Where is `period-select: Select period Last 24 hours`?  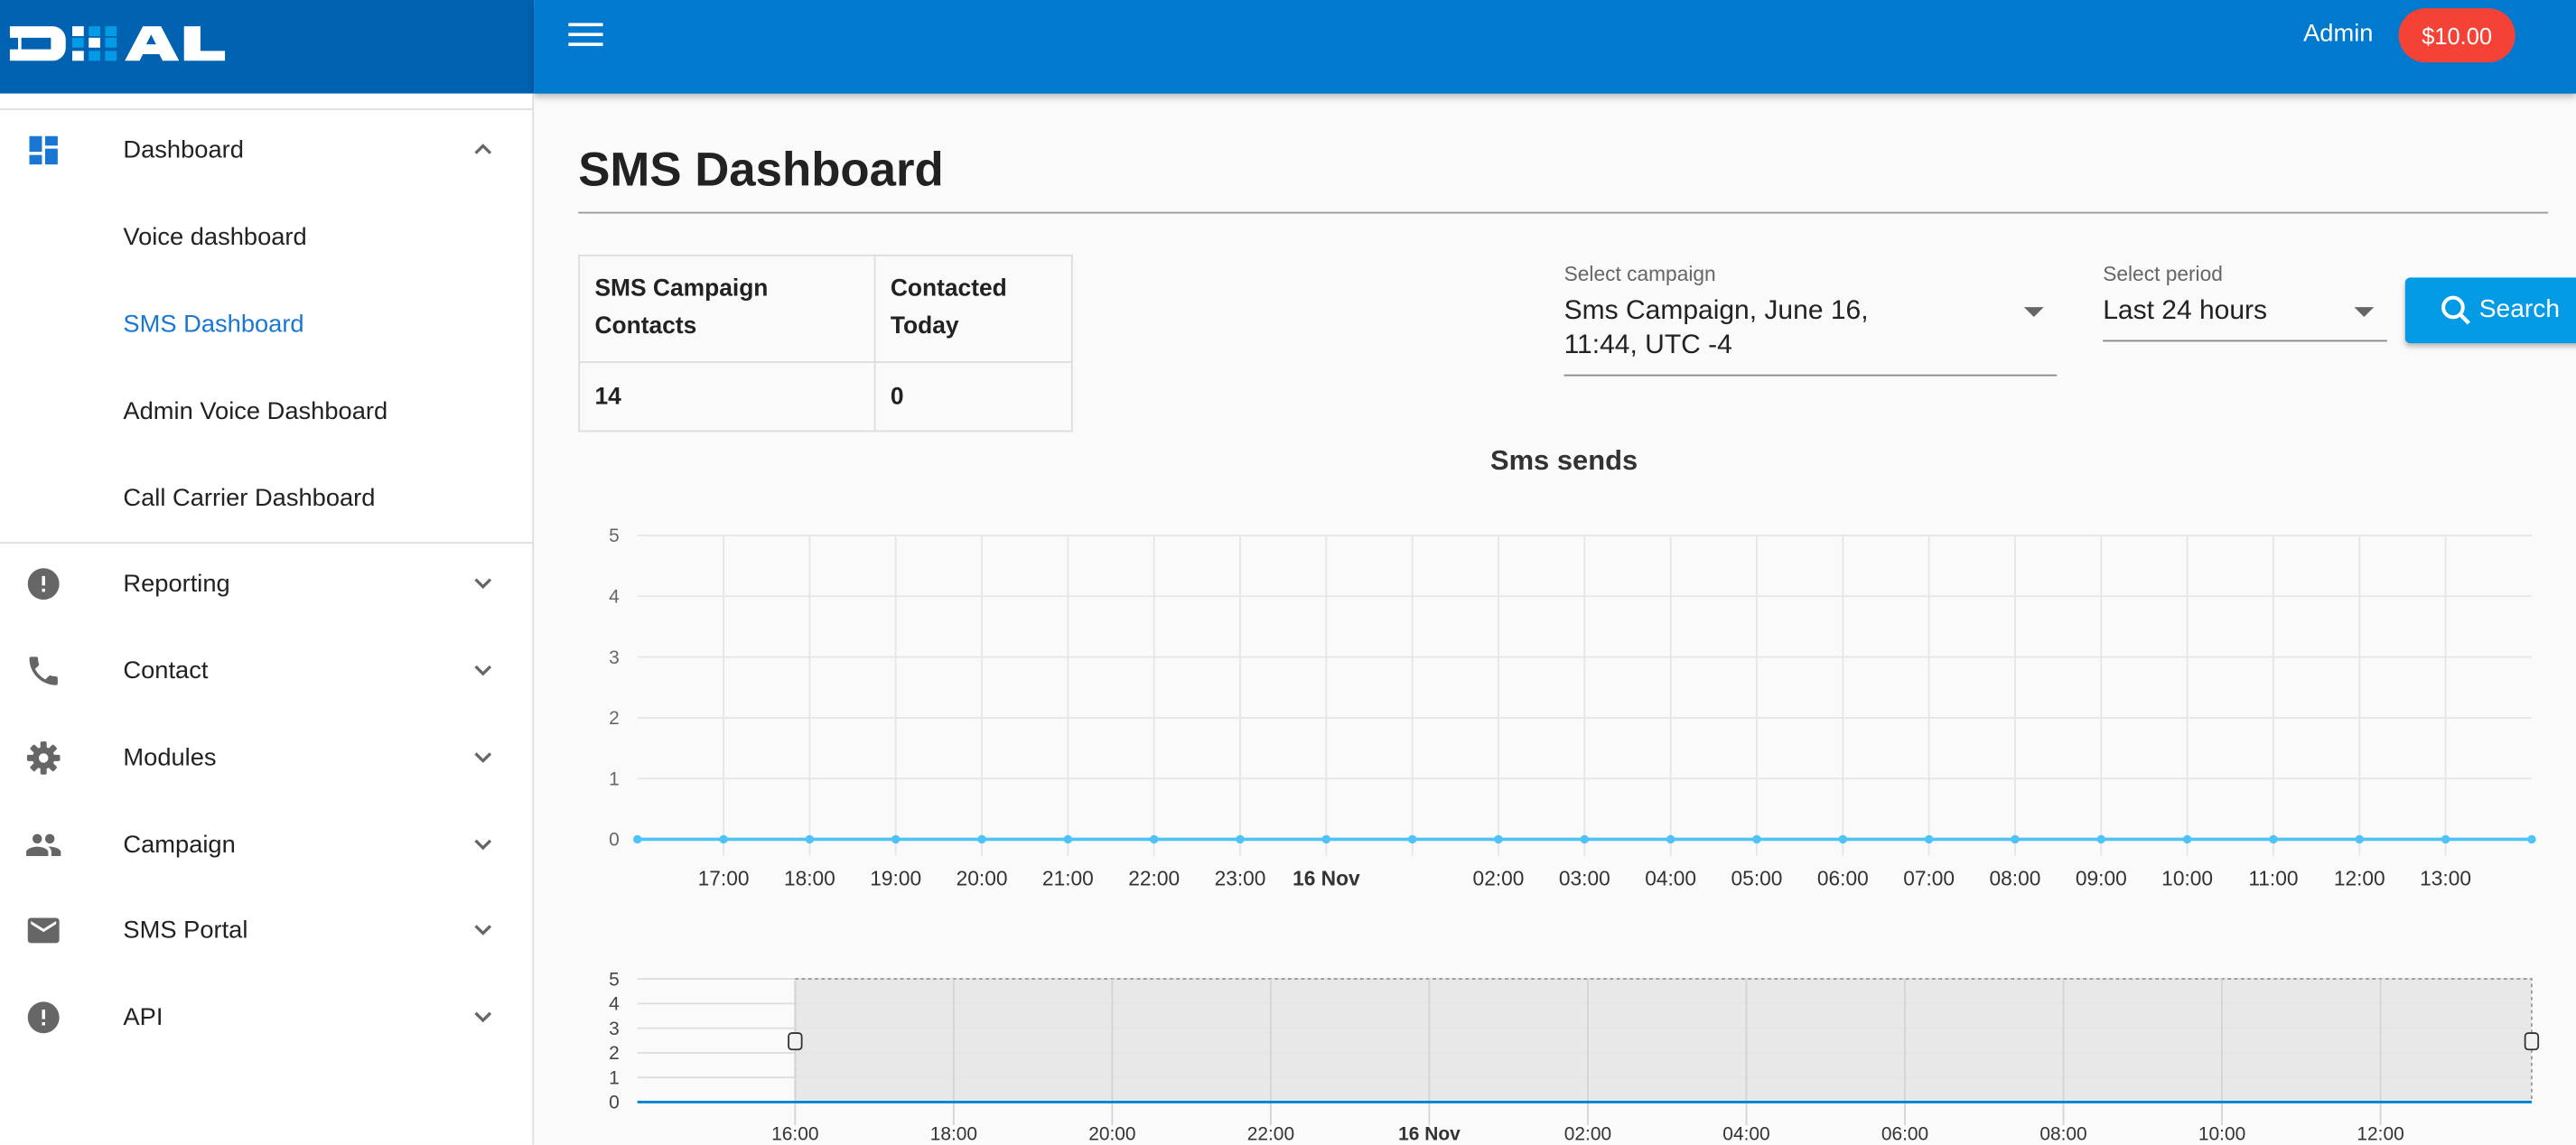 period-select: Select period Last 24 hours is located at coordinates (2245, 304).